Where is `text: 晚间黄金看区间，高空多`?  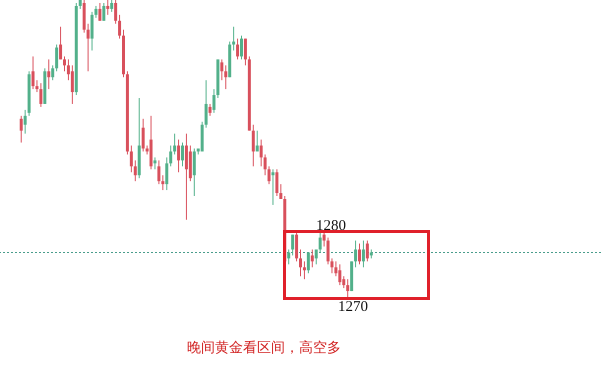
text: 晚间黄金看区间，高空多 is located at coordinates (264, 348).